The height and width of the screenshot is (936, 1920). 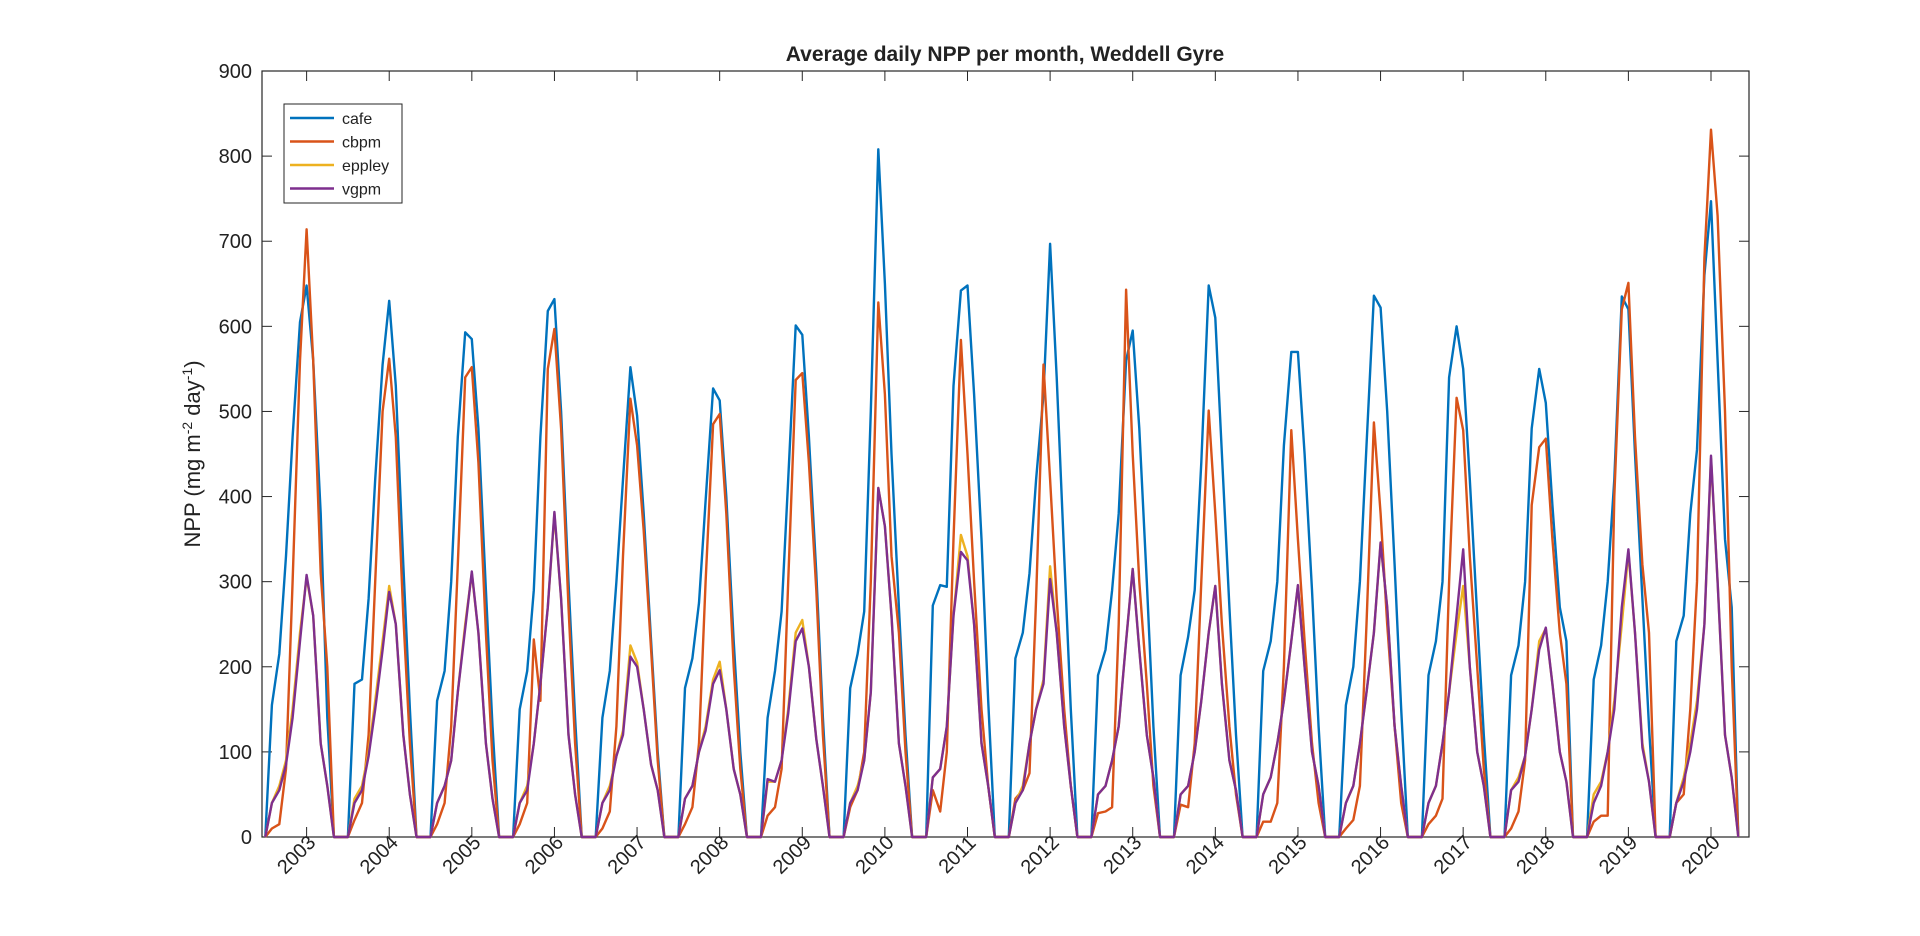 What do you see at coordinates (296, 855) in the screenshot?
I see `x-tick-label: 2003` at bounding box center [296, 855].